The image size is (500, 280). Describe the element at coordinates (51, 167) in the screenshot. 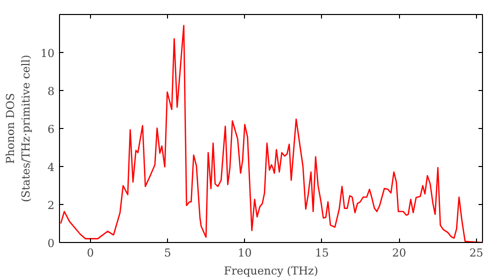

I see `y-tick-label: 4` at that location.